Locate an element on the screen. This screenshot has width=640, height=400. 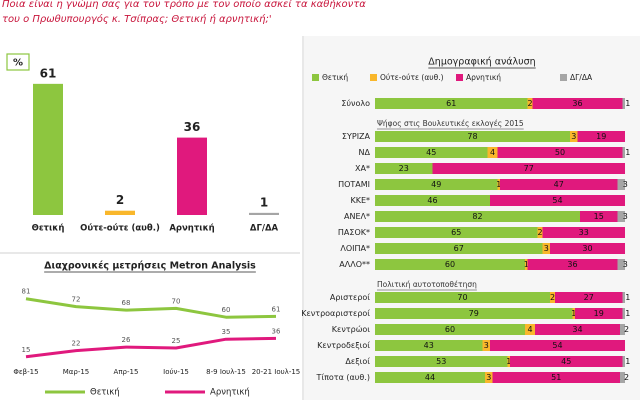
segment-value-label: 43 is located at coordinates (429, 345).